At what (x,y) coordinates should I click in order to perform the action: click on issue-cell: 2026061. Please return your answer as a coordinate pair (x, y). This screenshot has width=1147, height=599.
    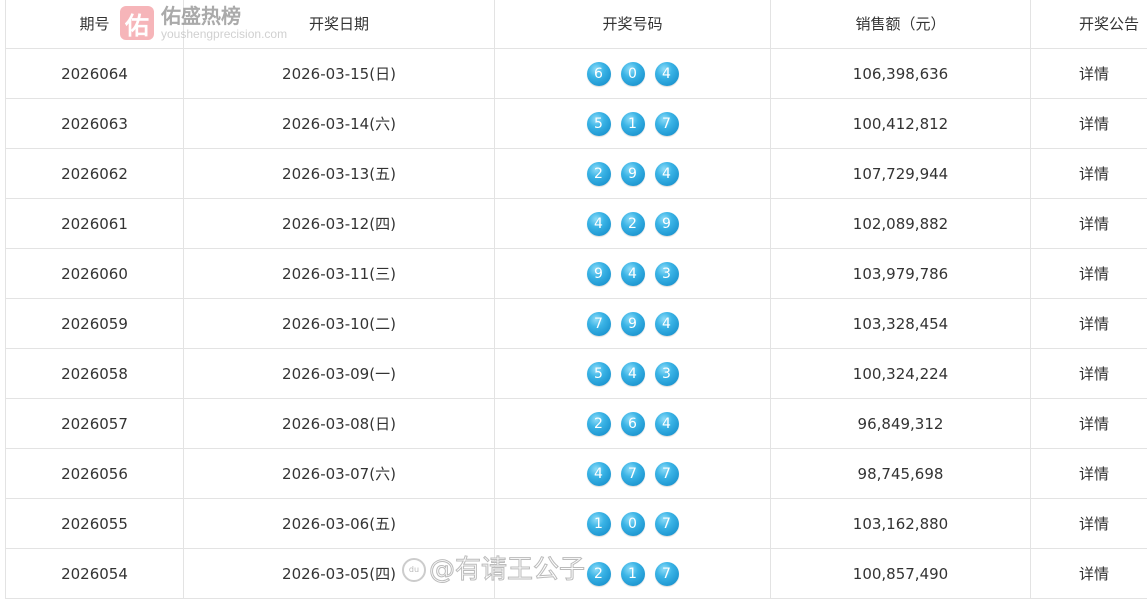
    Looking at the image, I should click on (95, 224).